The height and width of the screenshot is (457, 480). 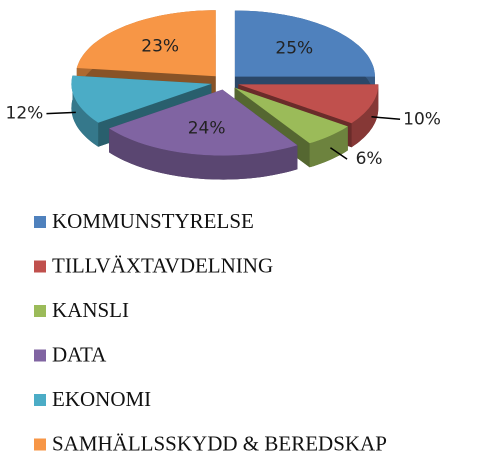 What do you see at coordinates (25, 114) in the screenshot?
I see `data-label: 12%` at bounding box center [25, 114].